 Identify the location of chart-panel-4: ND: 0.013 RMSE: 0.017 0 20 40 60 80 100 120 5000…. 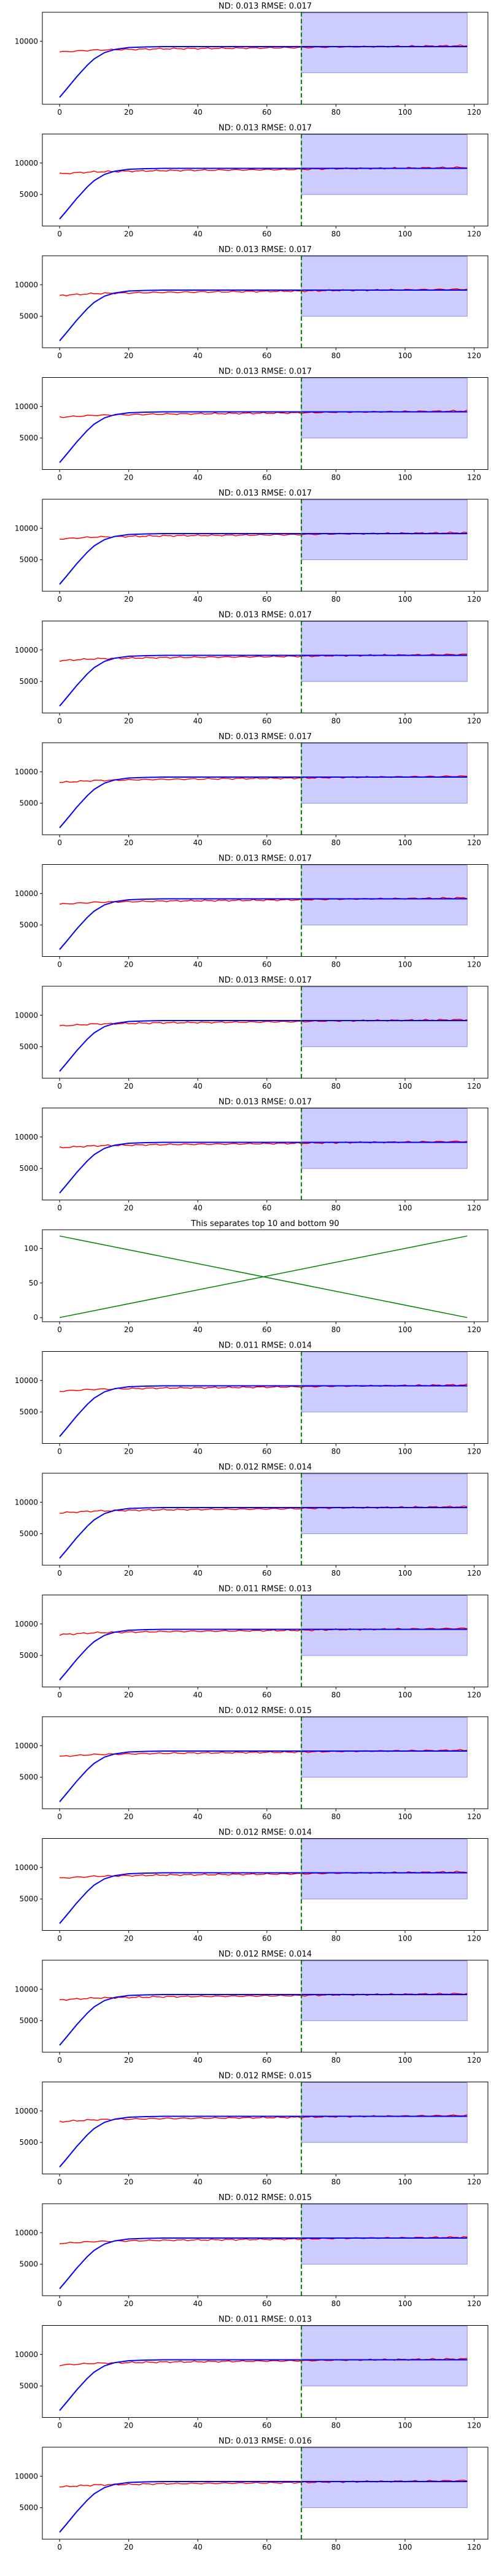
(252, 424).